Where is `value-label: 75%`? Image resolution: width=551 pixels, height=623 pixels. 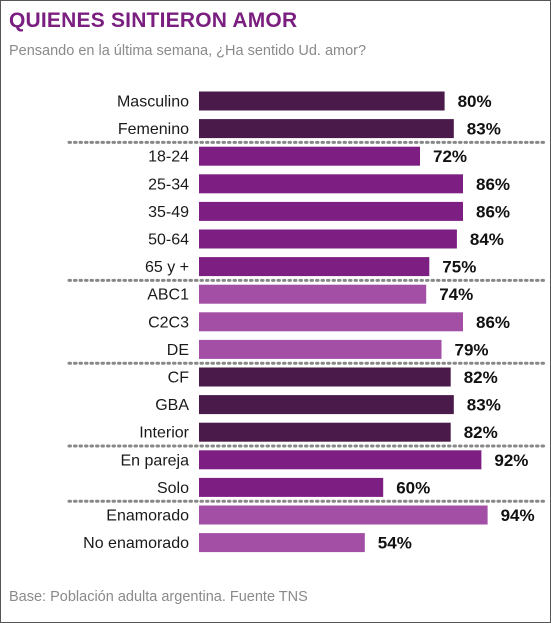 value-label: 75% is located at coordinates (459, 267).